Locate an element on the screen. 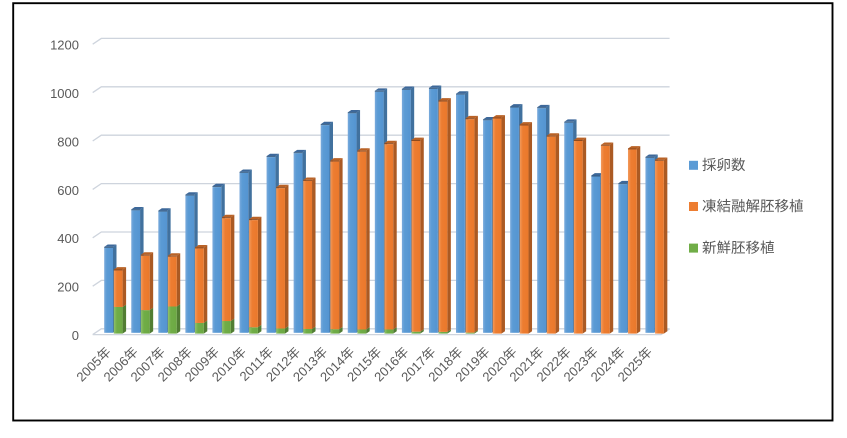  svg-text: 200 is located at coordinates (68, 287).